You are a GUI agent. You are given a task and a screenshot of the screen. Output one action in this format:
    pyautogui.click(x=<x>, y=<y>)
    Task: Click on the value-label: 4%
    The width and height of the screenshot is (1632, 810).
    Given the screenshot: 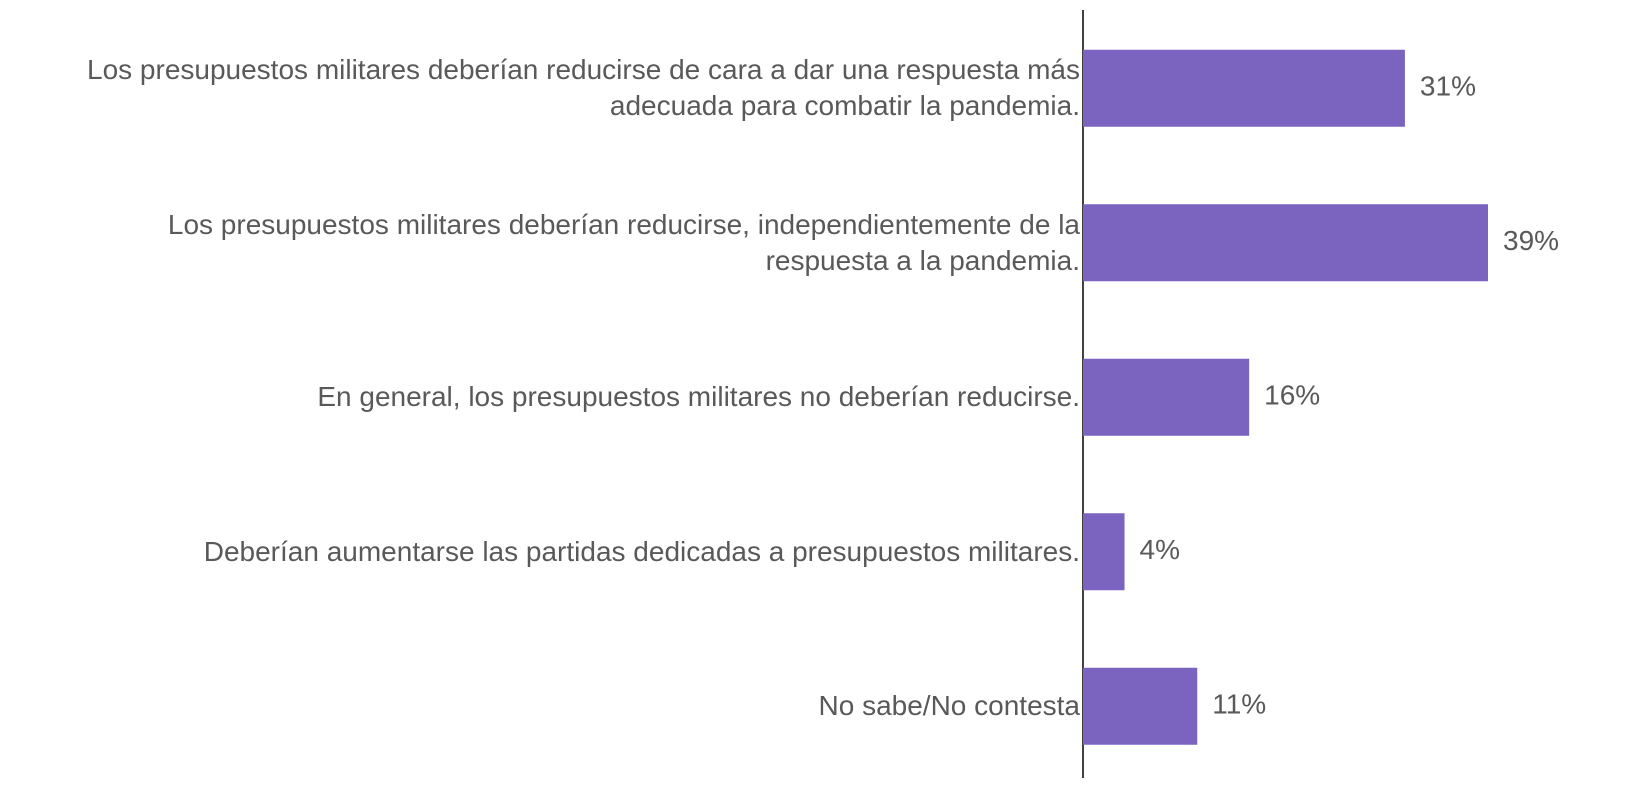 What is the action you would take?
    pyautogui.click(x=1160, y=549)
    